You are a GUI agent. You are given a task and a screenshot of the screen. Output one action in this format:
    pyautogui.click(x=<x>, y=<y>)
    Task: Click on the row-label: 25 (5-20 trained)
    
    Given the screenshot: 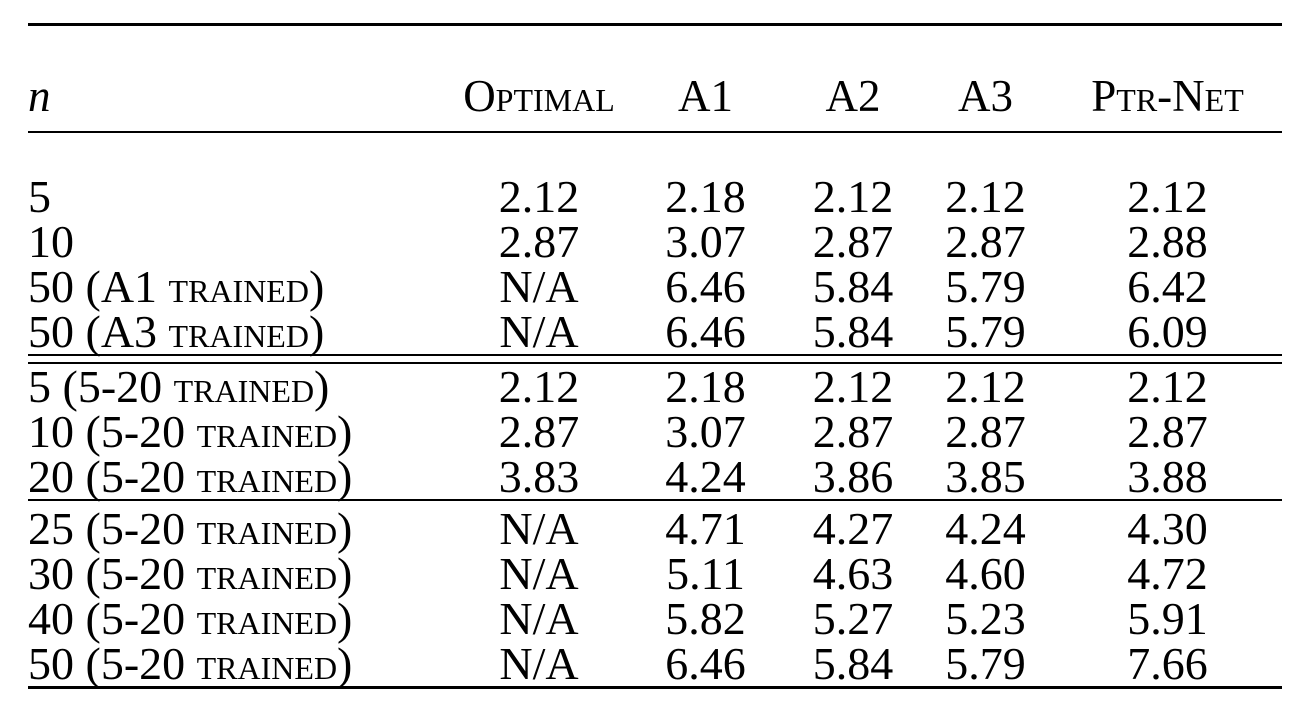 What is the action you would take?
    pyautogui.click(x=190, y=528)
    